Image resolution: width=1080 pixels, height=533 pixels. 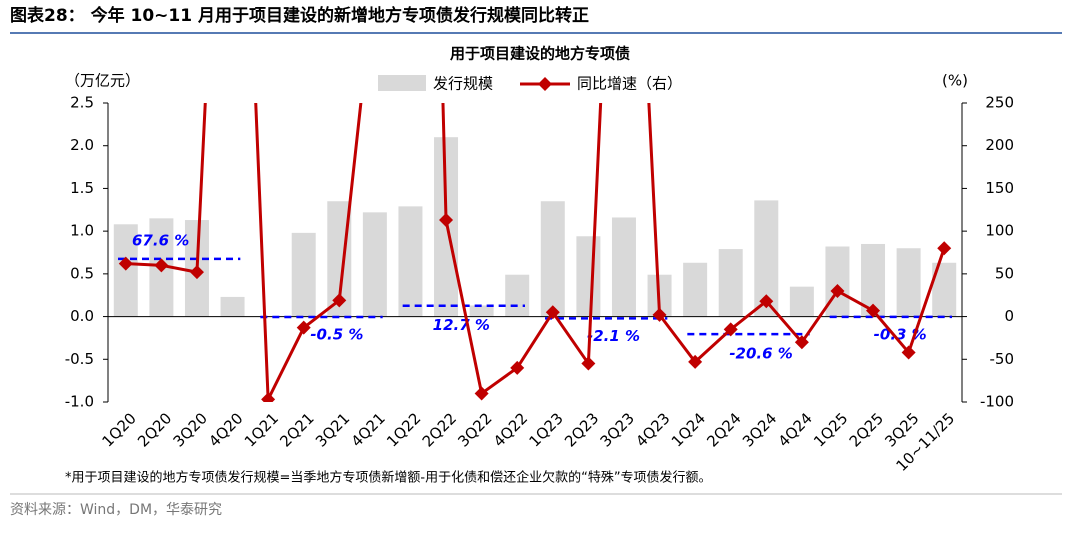 I want to click on x-tick-label: 2Q20, so click(x=154, y=429).